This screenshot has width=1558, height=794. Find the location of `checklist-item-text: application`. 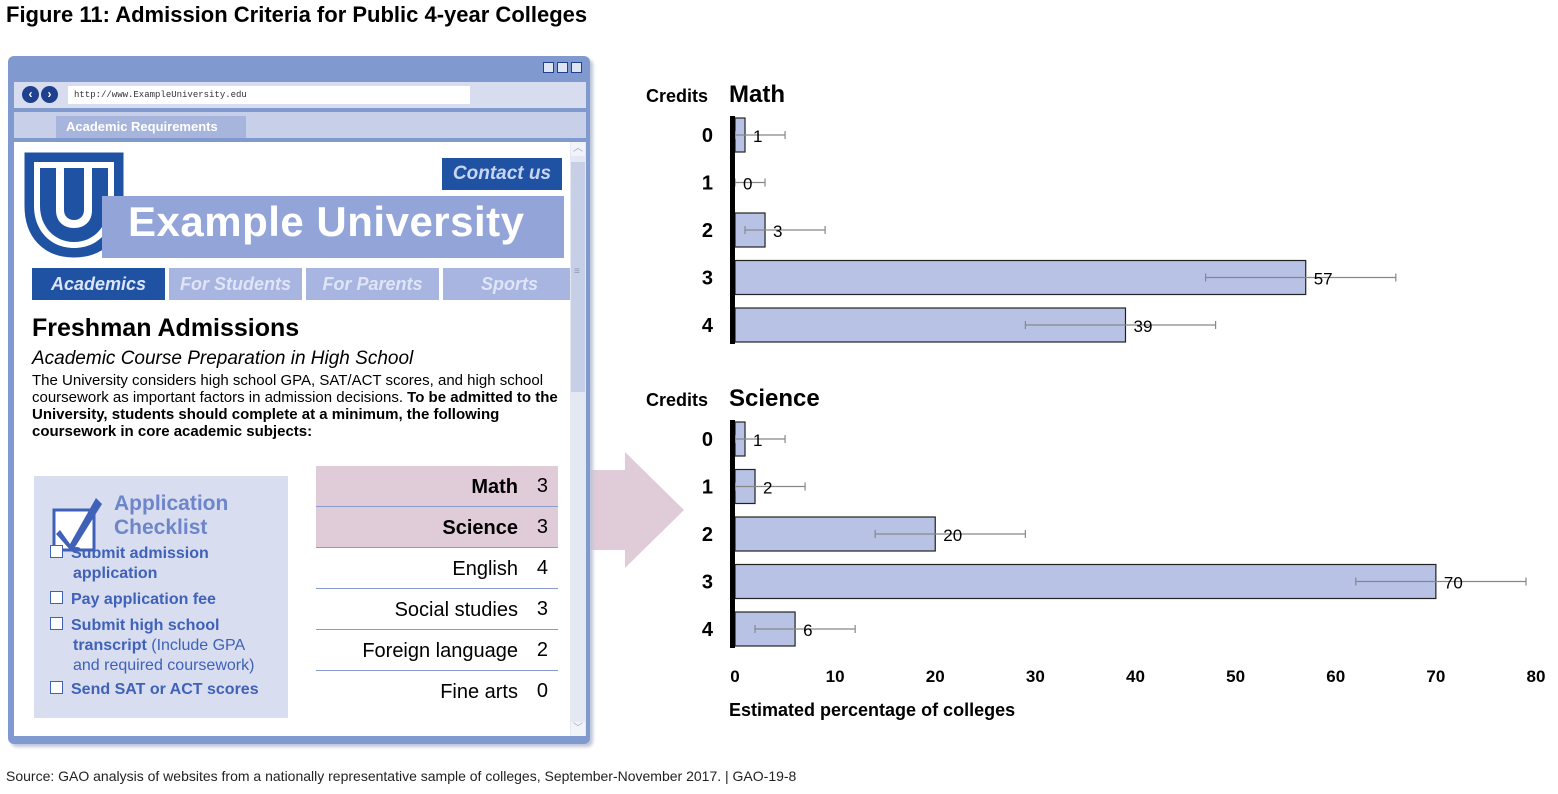

checklist-item-text: application is located at coordinates (115, 573).